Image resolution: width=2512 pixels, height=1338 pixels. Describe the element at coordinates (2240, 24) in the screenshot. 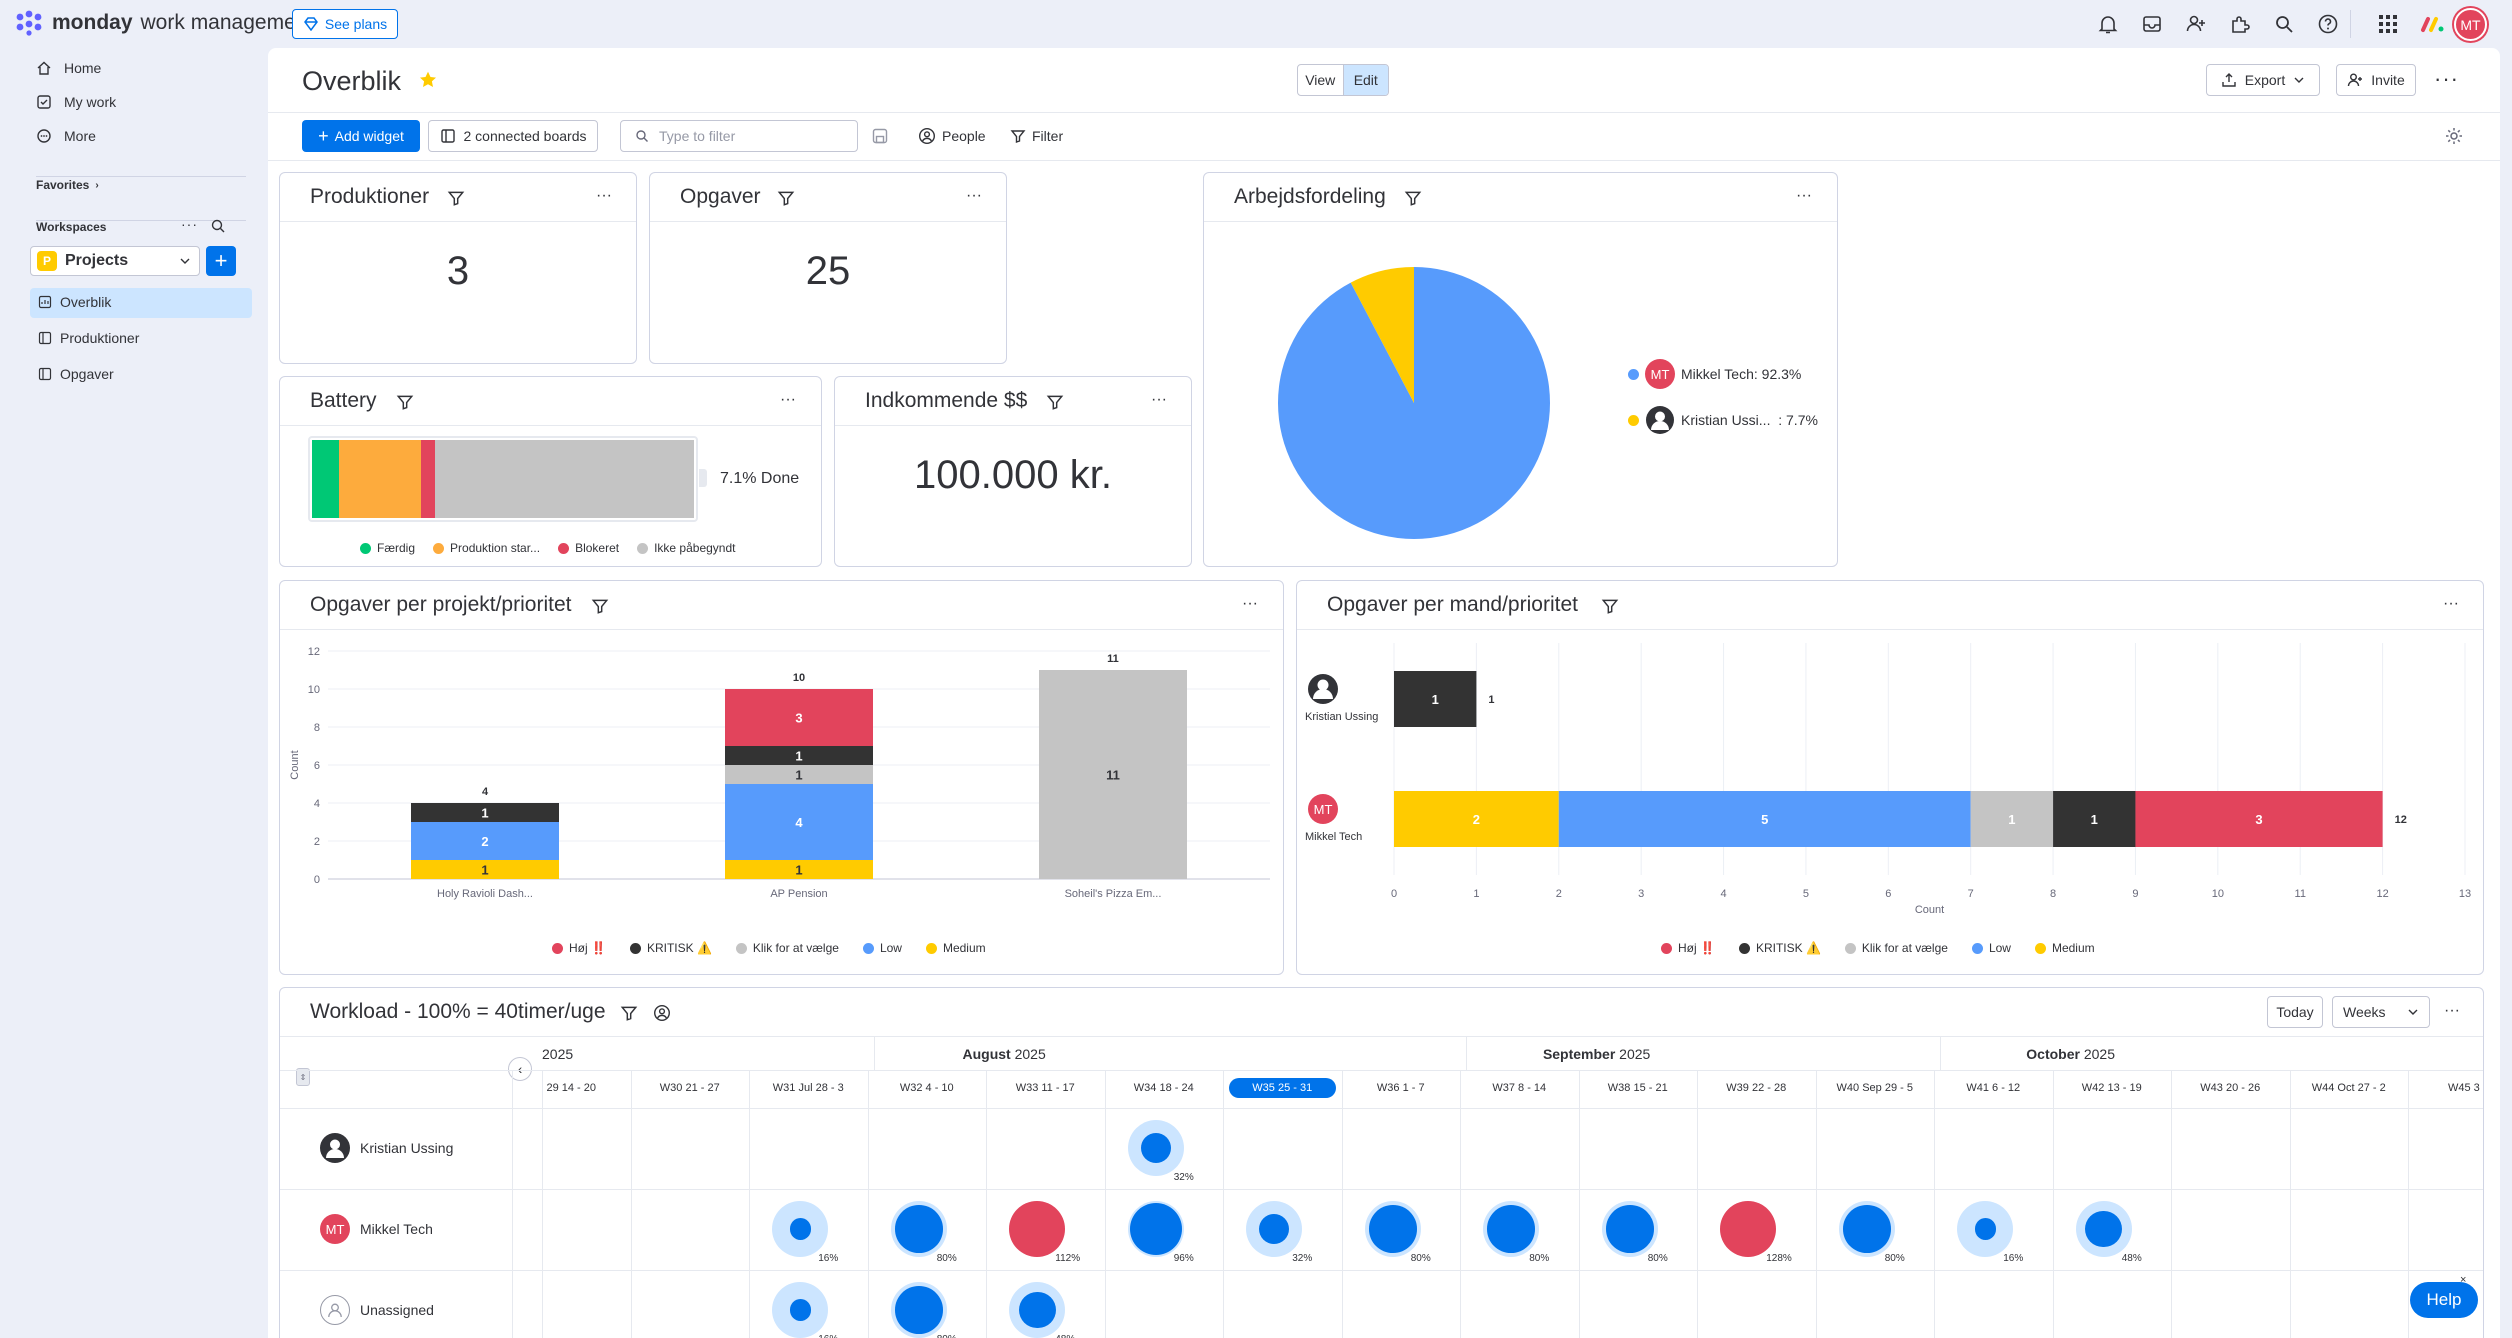

I see `apps-puzzle-icon` at that location.